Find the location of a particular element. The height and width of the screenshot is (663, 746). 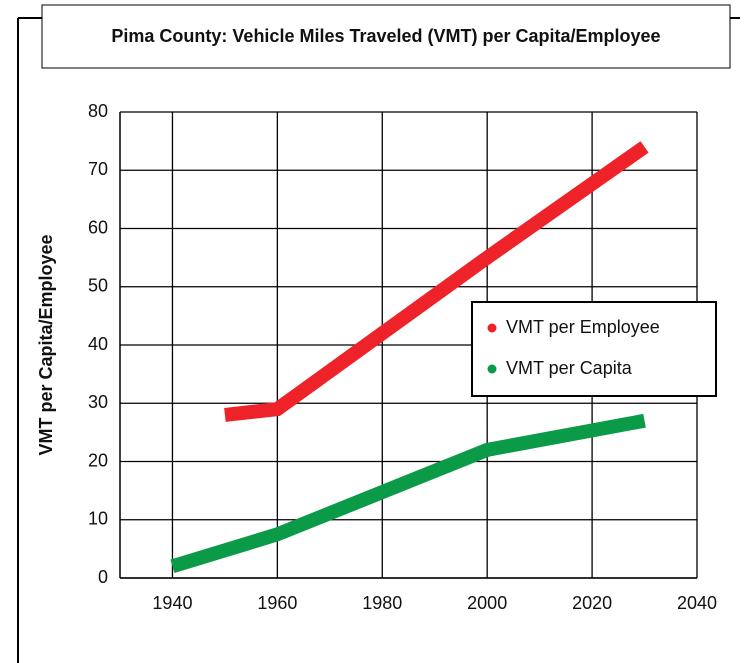

y-tick-label: 50 is located at coordinates (98, 286).